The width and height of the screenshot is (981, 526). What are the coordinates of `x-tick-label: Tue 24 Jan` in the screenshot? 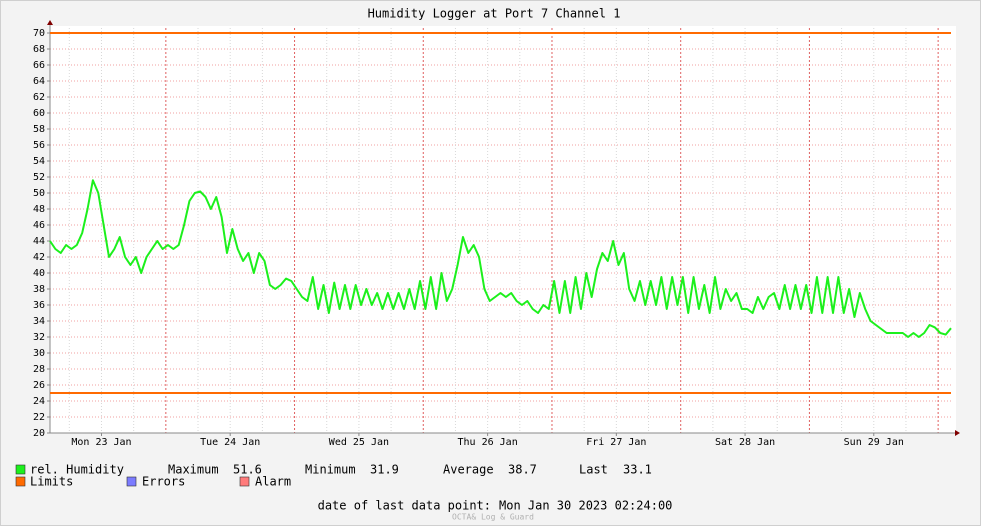 It's located at (230, 442).